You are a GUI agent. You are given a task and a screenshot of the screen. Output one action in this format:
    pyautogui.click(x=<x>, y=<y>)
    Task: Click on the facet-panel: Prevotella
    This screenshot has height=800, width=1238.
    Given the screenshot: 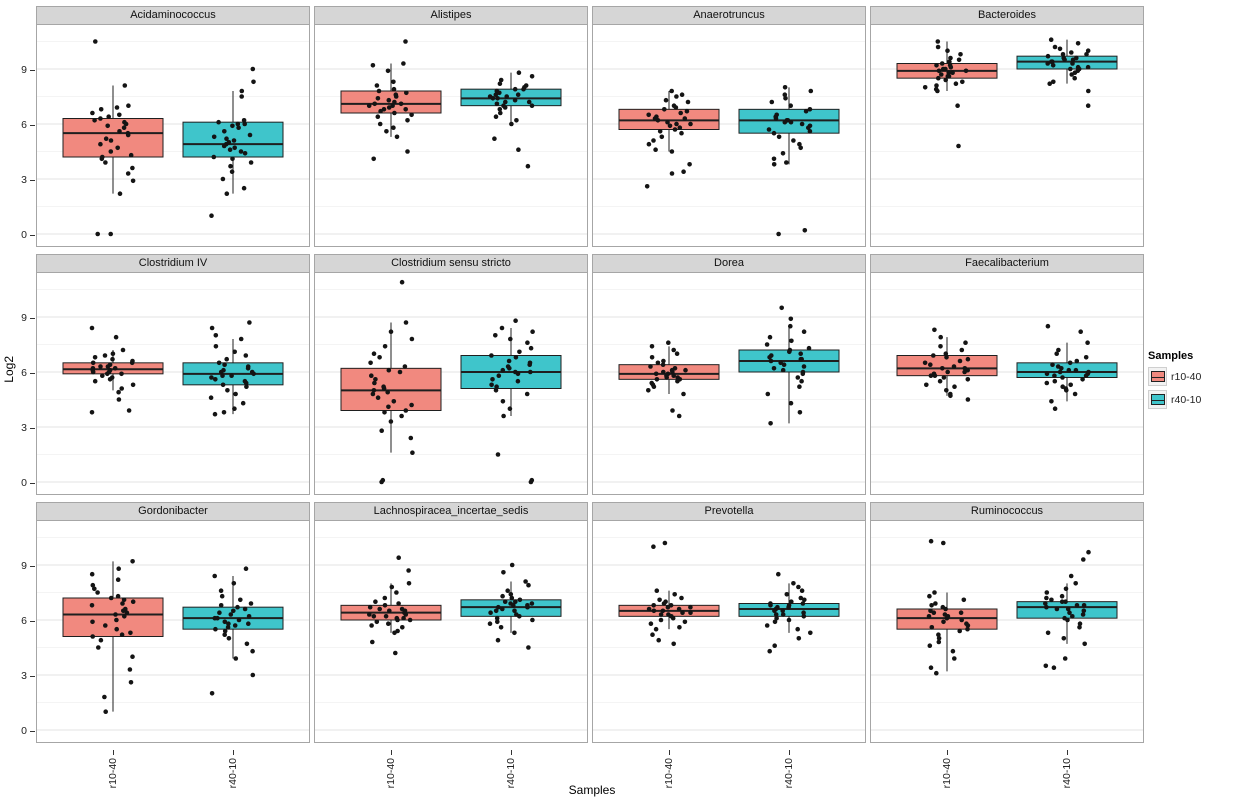 What is the action you would take?
    pyautogui.click(x=729, y=622)
    